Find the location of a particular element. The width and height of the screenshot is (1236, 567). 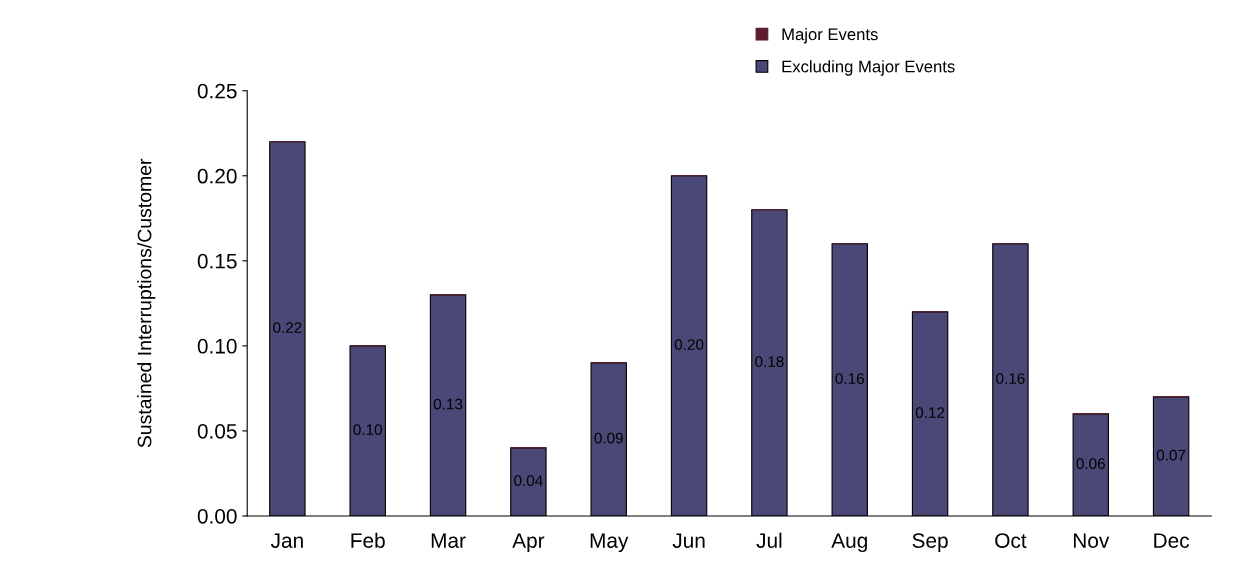

data-label: 0.07 is located at coordinates (1171, 455).